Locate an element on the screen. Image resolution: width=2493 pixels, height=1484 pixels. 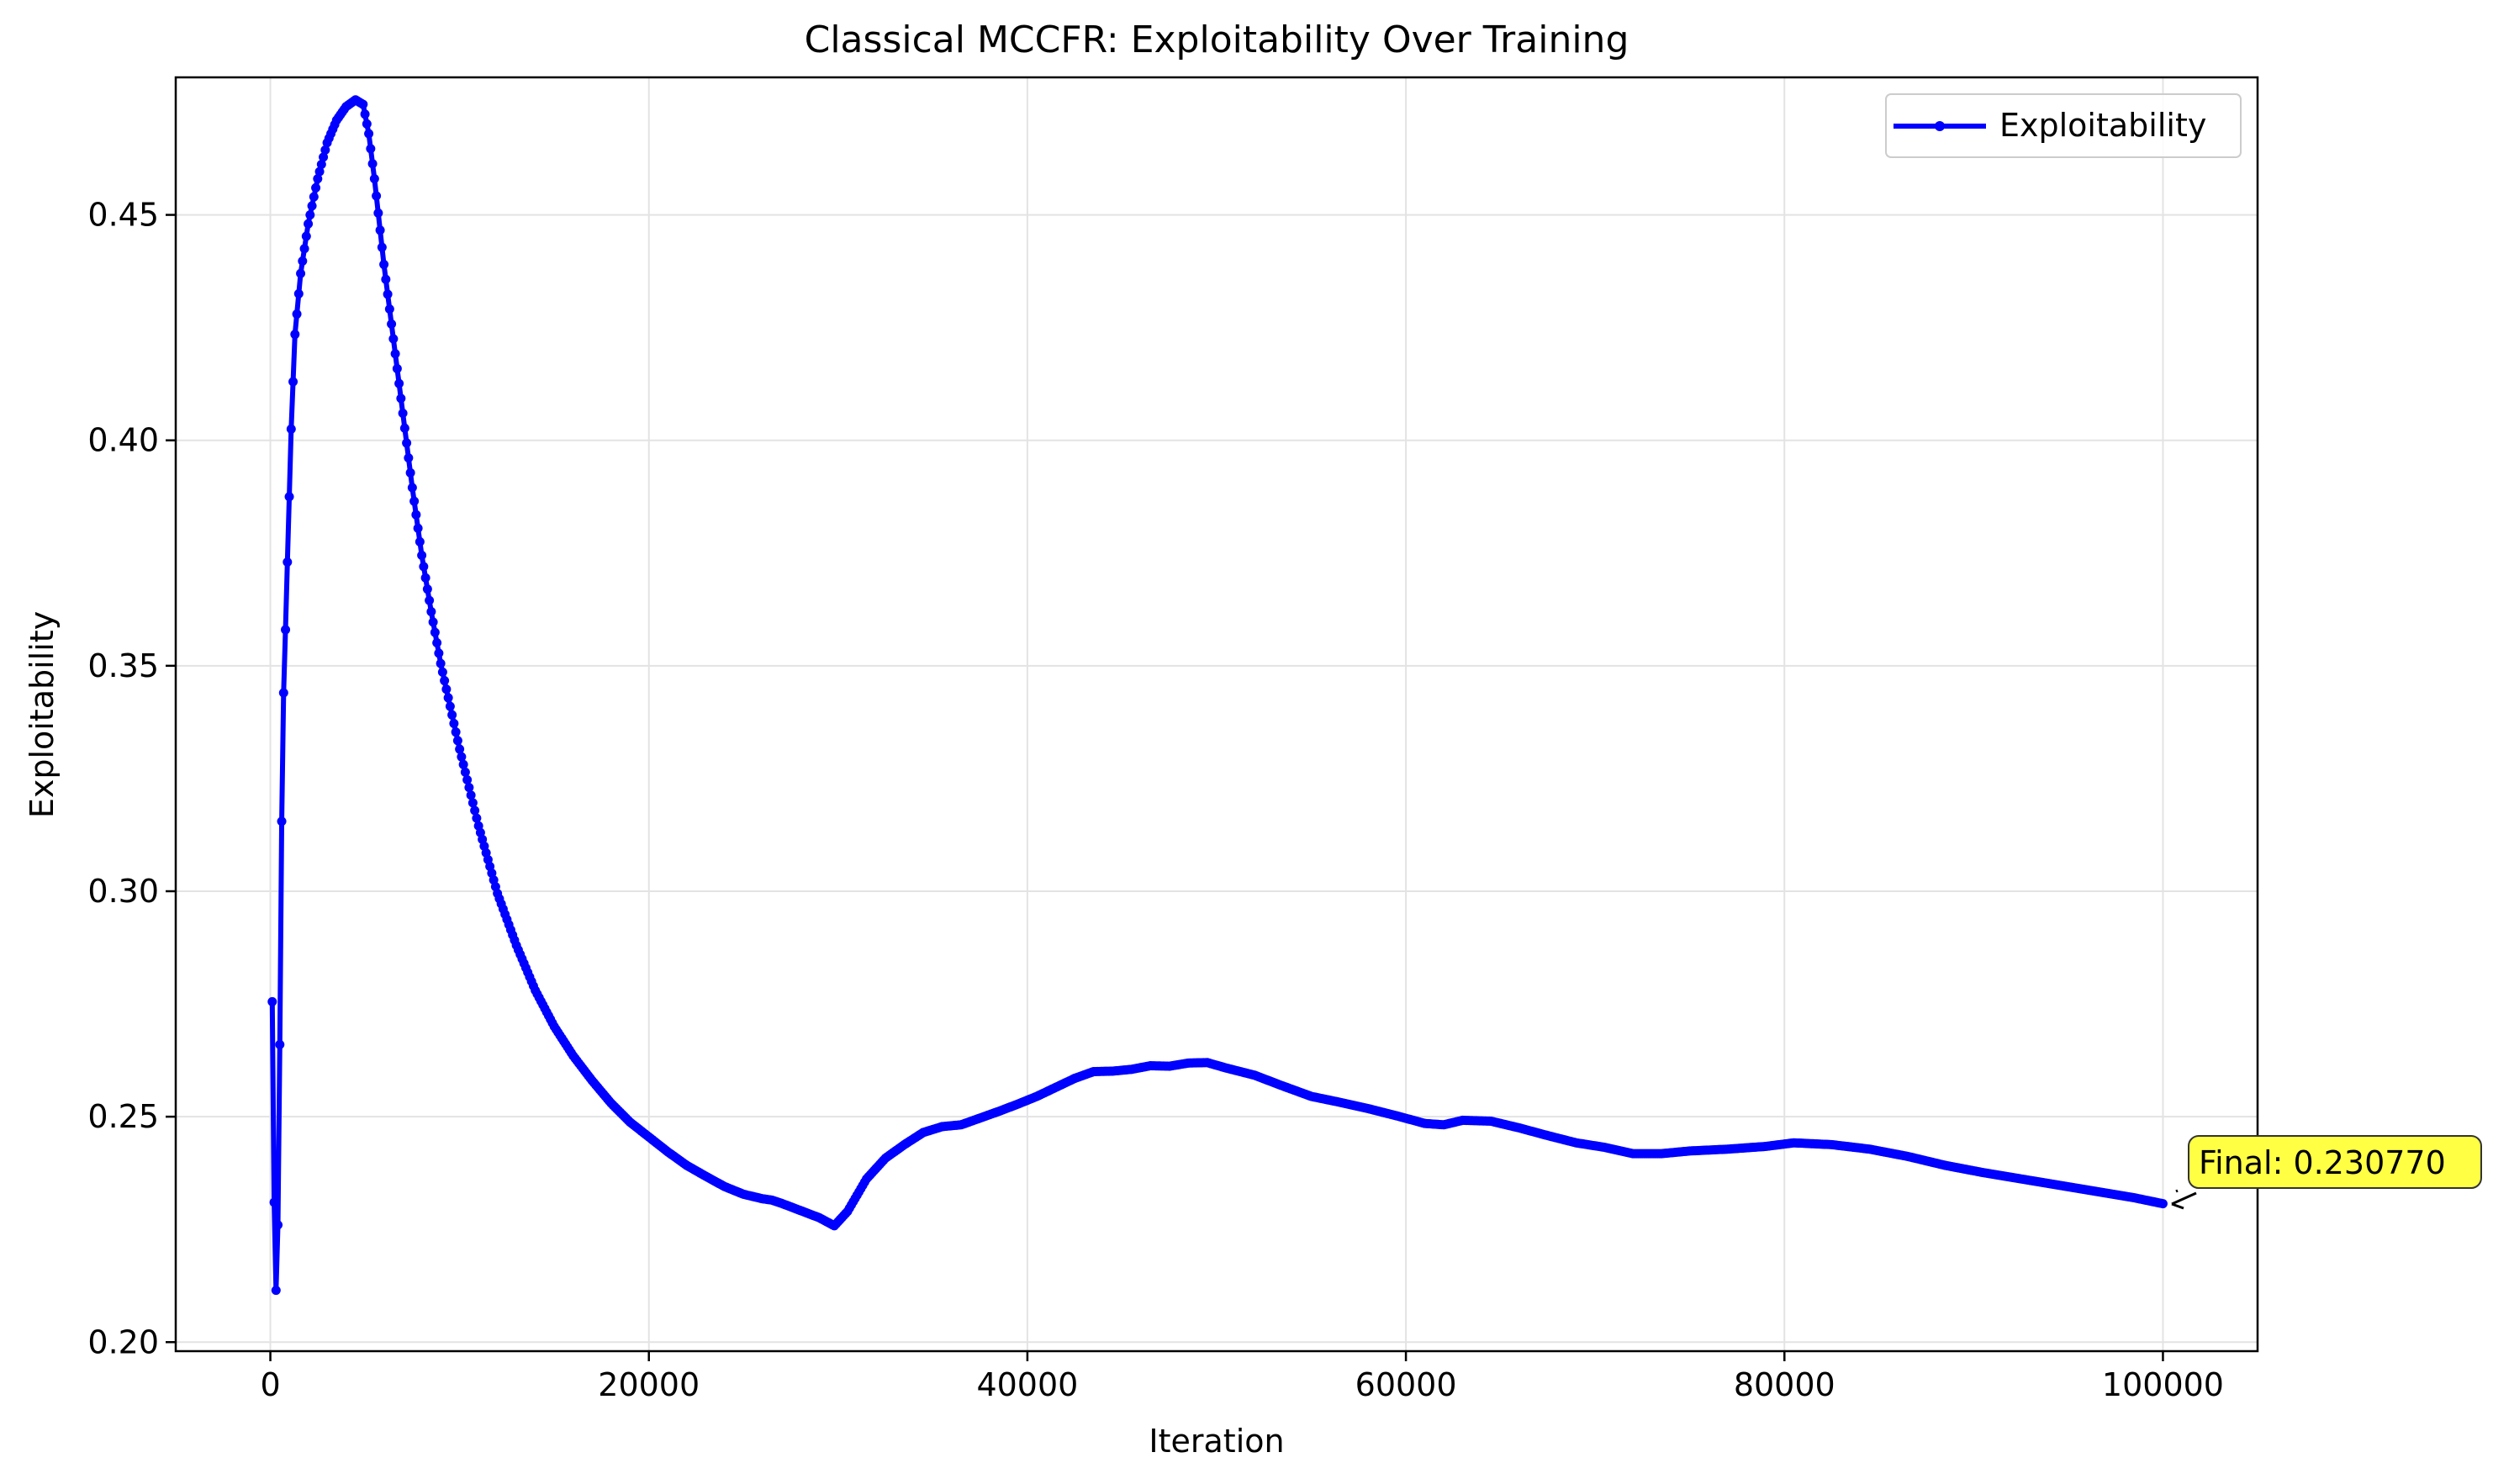
y-tick-label: 0.30 is located at coordinates (123, 891).